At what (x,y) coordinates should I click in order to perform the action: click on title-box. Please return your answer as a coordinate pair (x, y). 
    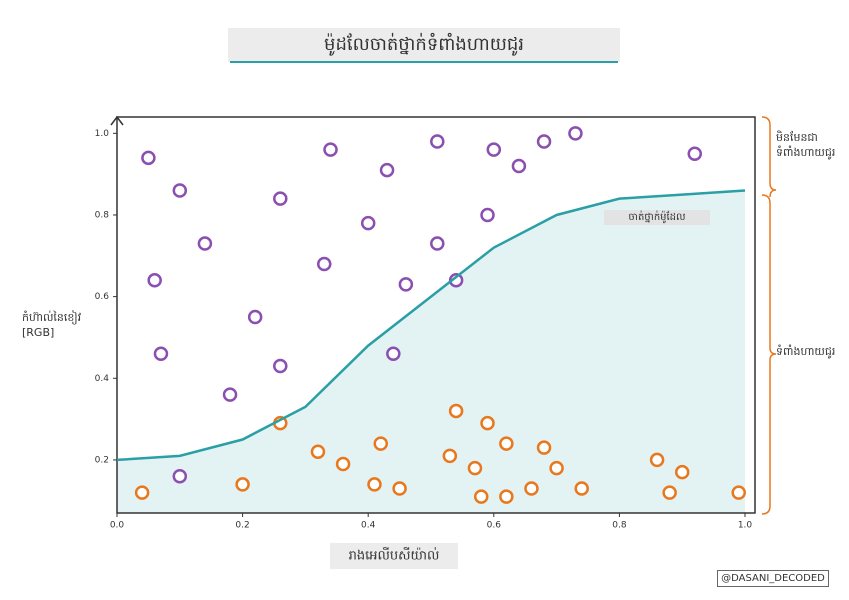
    Looking at the image, I should click on (424, 45).